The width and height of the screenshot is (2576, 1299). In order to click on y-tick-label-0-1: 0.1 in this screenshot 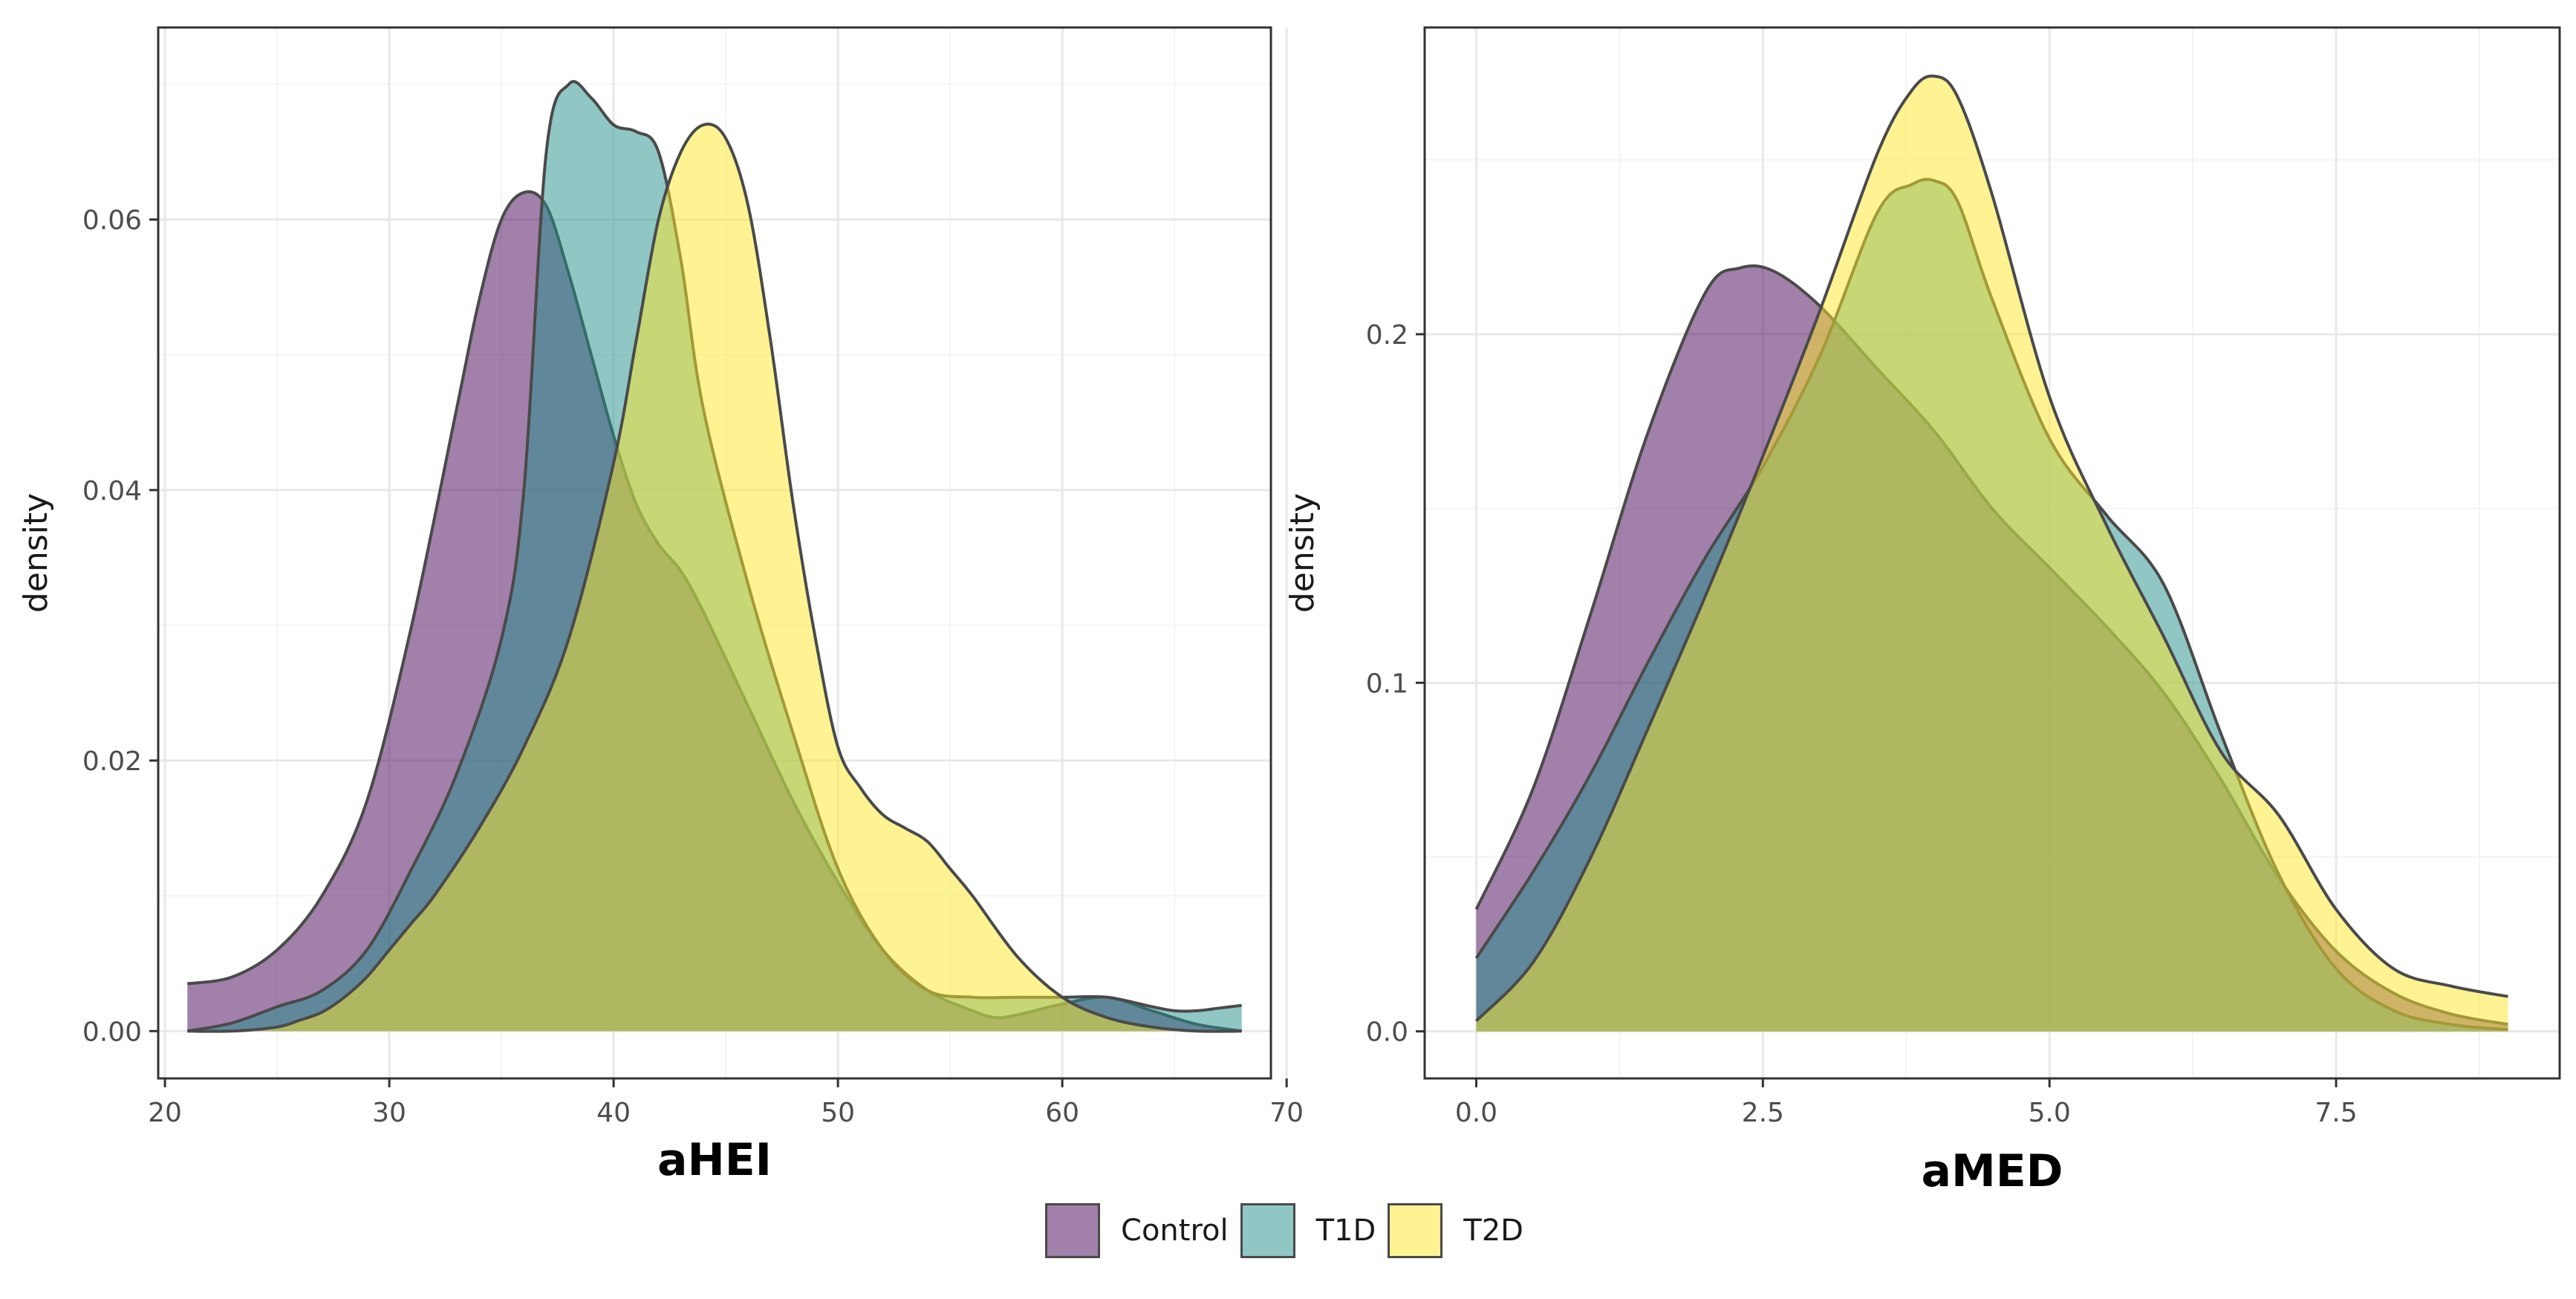, I will do `click(1387, 683)`.